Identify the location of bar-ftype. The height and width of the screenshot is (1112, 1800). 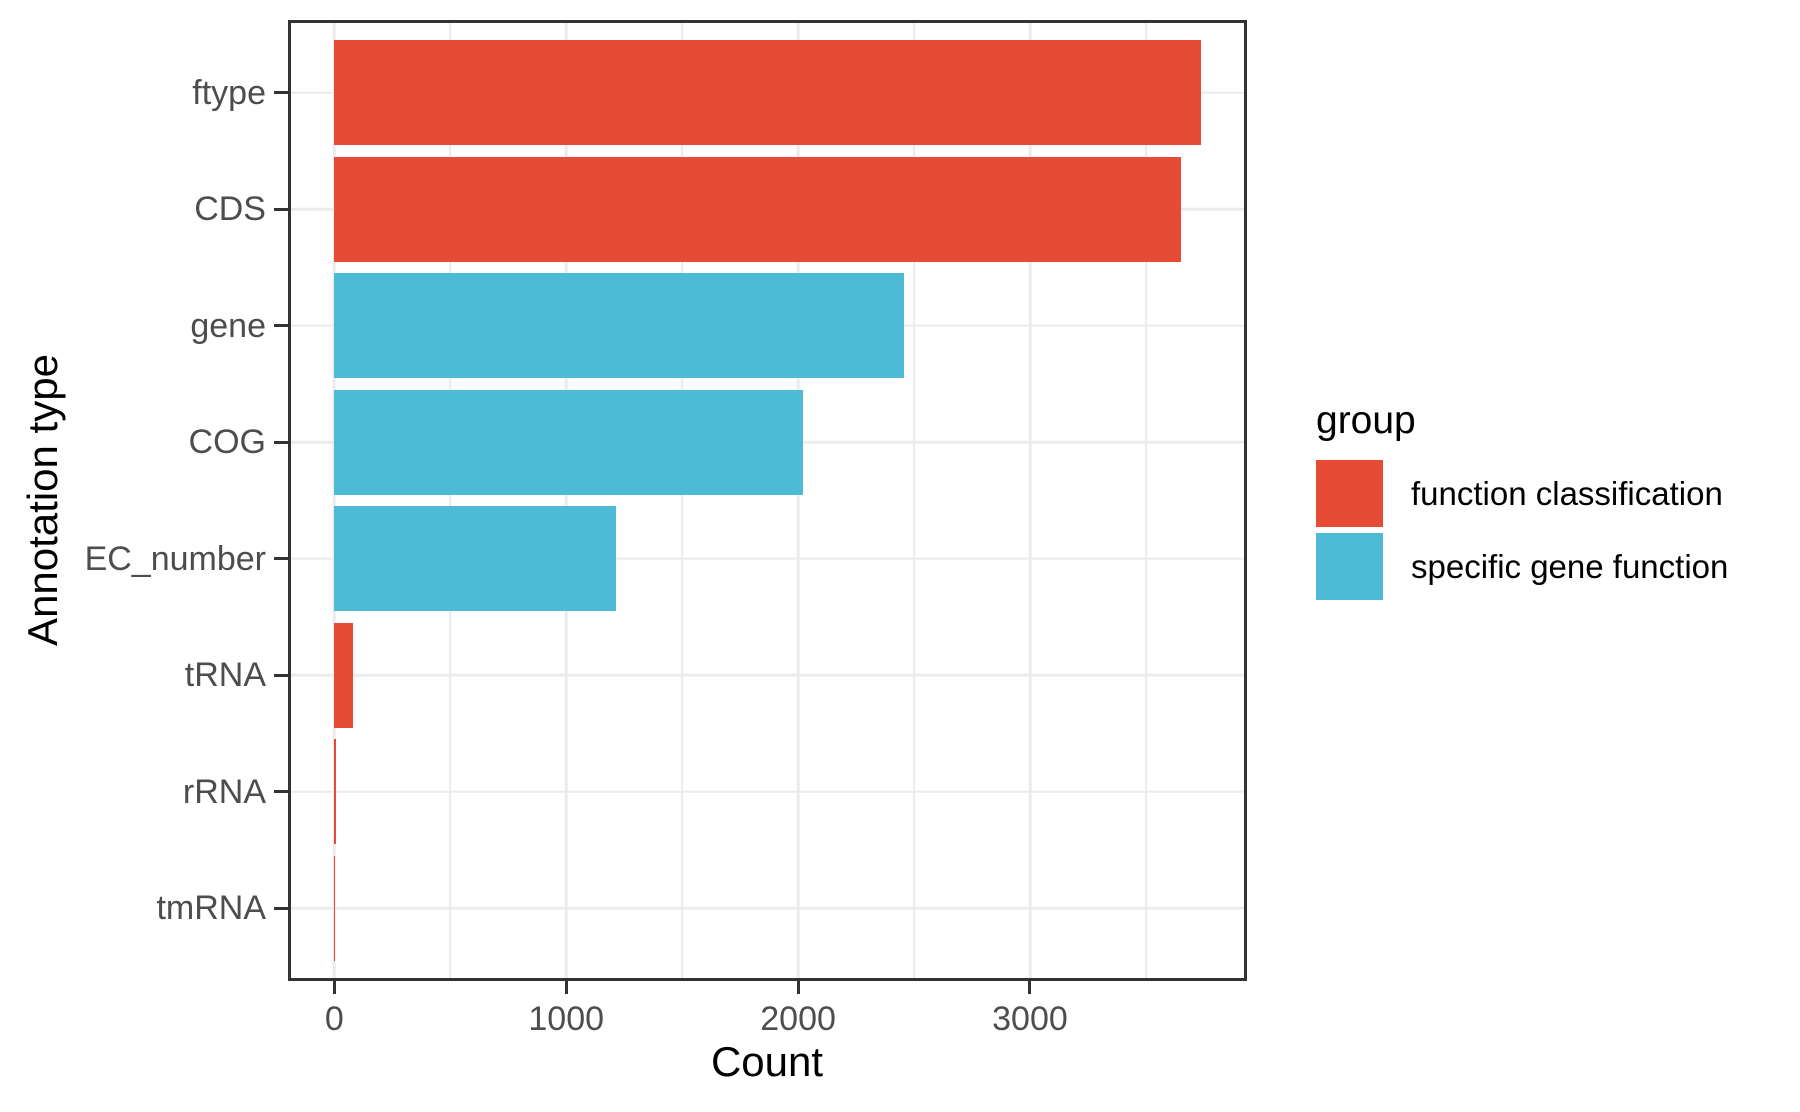
(767, 93).